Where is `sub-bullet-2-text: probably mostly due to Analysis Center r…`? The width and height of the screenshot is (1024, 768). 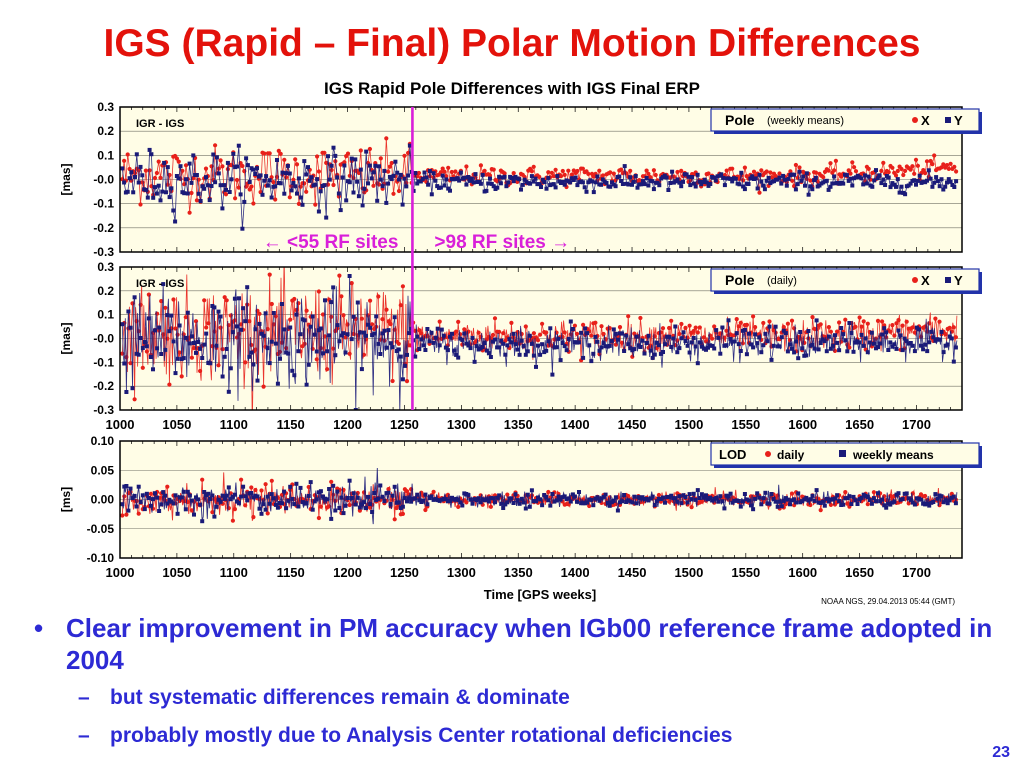 sub-bullet-2-text: probably mostly due to Analysis Center r… is located at coordinates (421, 735).